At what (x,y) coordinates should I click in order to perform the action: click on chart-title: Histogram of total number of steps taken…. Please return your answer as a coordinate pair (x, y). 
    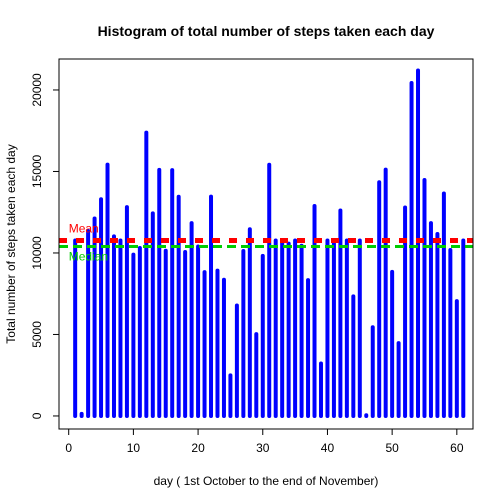
    Looking at the image, I should click on (266, 31).